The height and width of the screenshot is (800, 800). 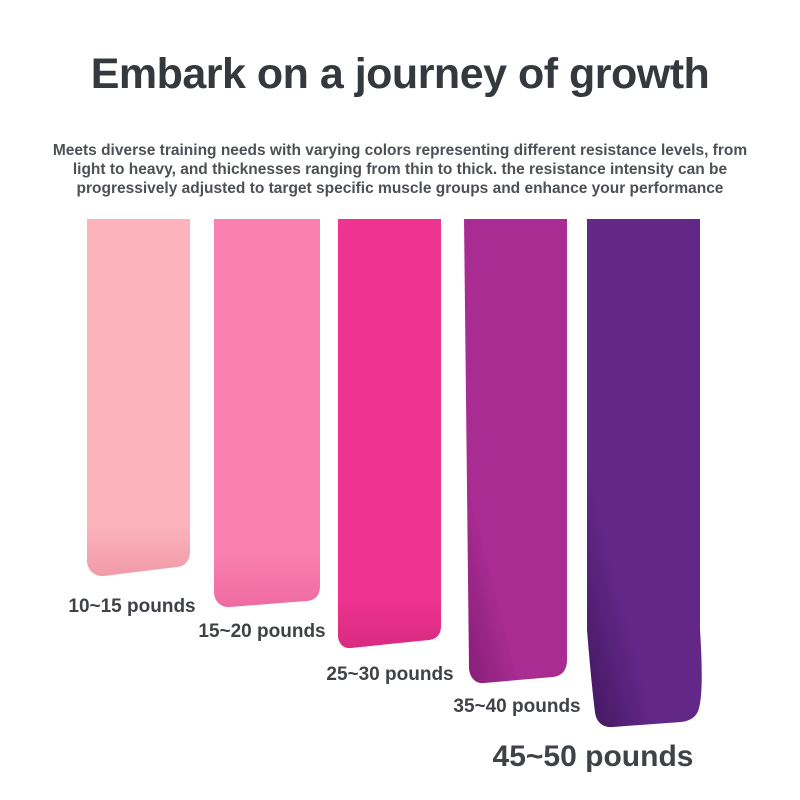 What do you see at coordinates (389, 434) in the screenshot?
I see `band-25-30-pounds` at bounding box center [389, 434].